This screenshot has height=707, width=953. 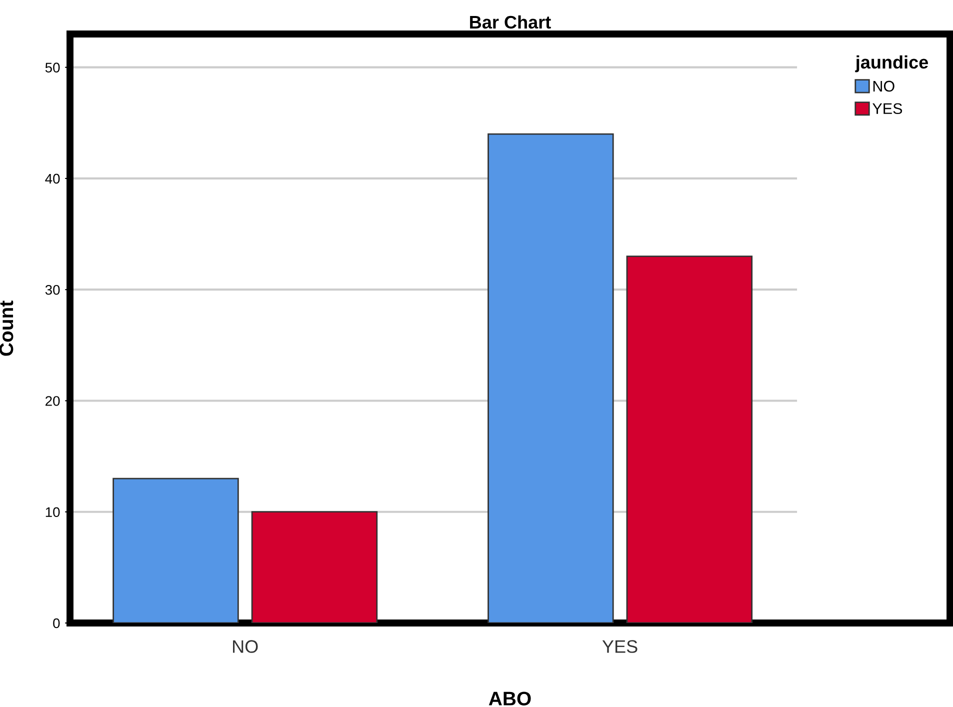 I want to click on y-tick-label: 0, so click(x=56, y=623).